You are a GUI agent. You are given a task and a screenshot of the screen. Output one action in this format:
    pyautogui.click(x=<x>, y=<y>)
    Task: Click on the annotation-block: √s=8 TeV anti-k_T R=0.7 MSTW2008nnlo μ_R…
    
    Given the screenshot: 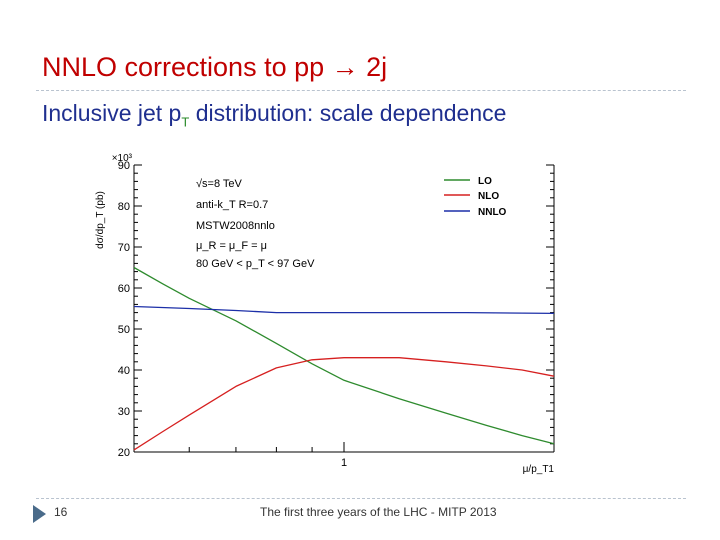 What is the action you would take?
    pyautogui.click(x=255, y=224)
    